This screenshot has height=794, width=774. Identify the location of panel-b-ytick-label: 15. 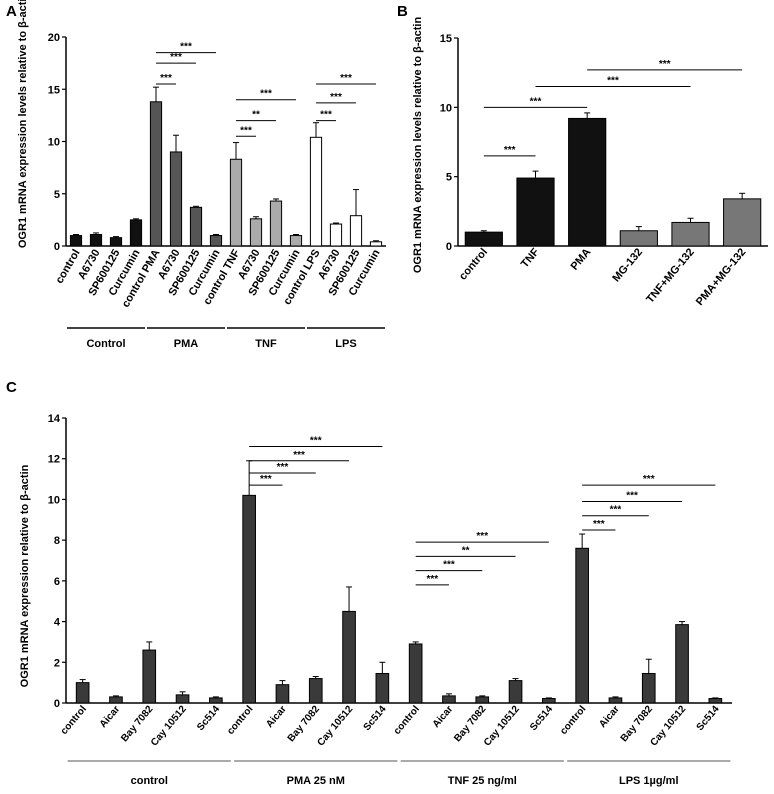
(446, 39).